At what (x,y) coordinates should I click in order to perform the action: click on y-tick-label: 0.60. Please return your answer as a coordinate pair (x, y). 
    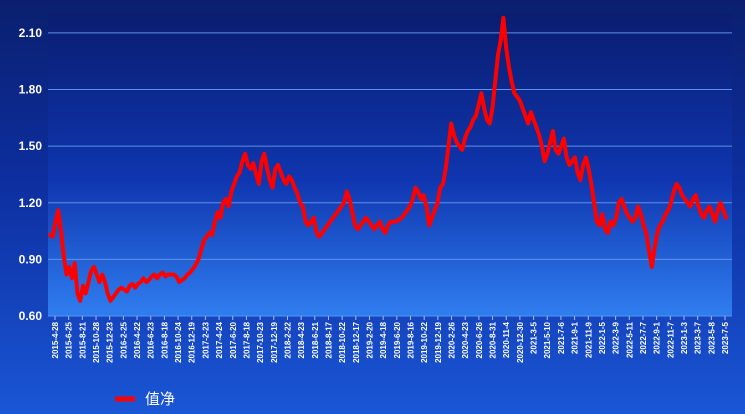
    Looking at the image, I should click on (31, 316).